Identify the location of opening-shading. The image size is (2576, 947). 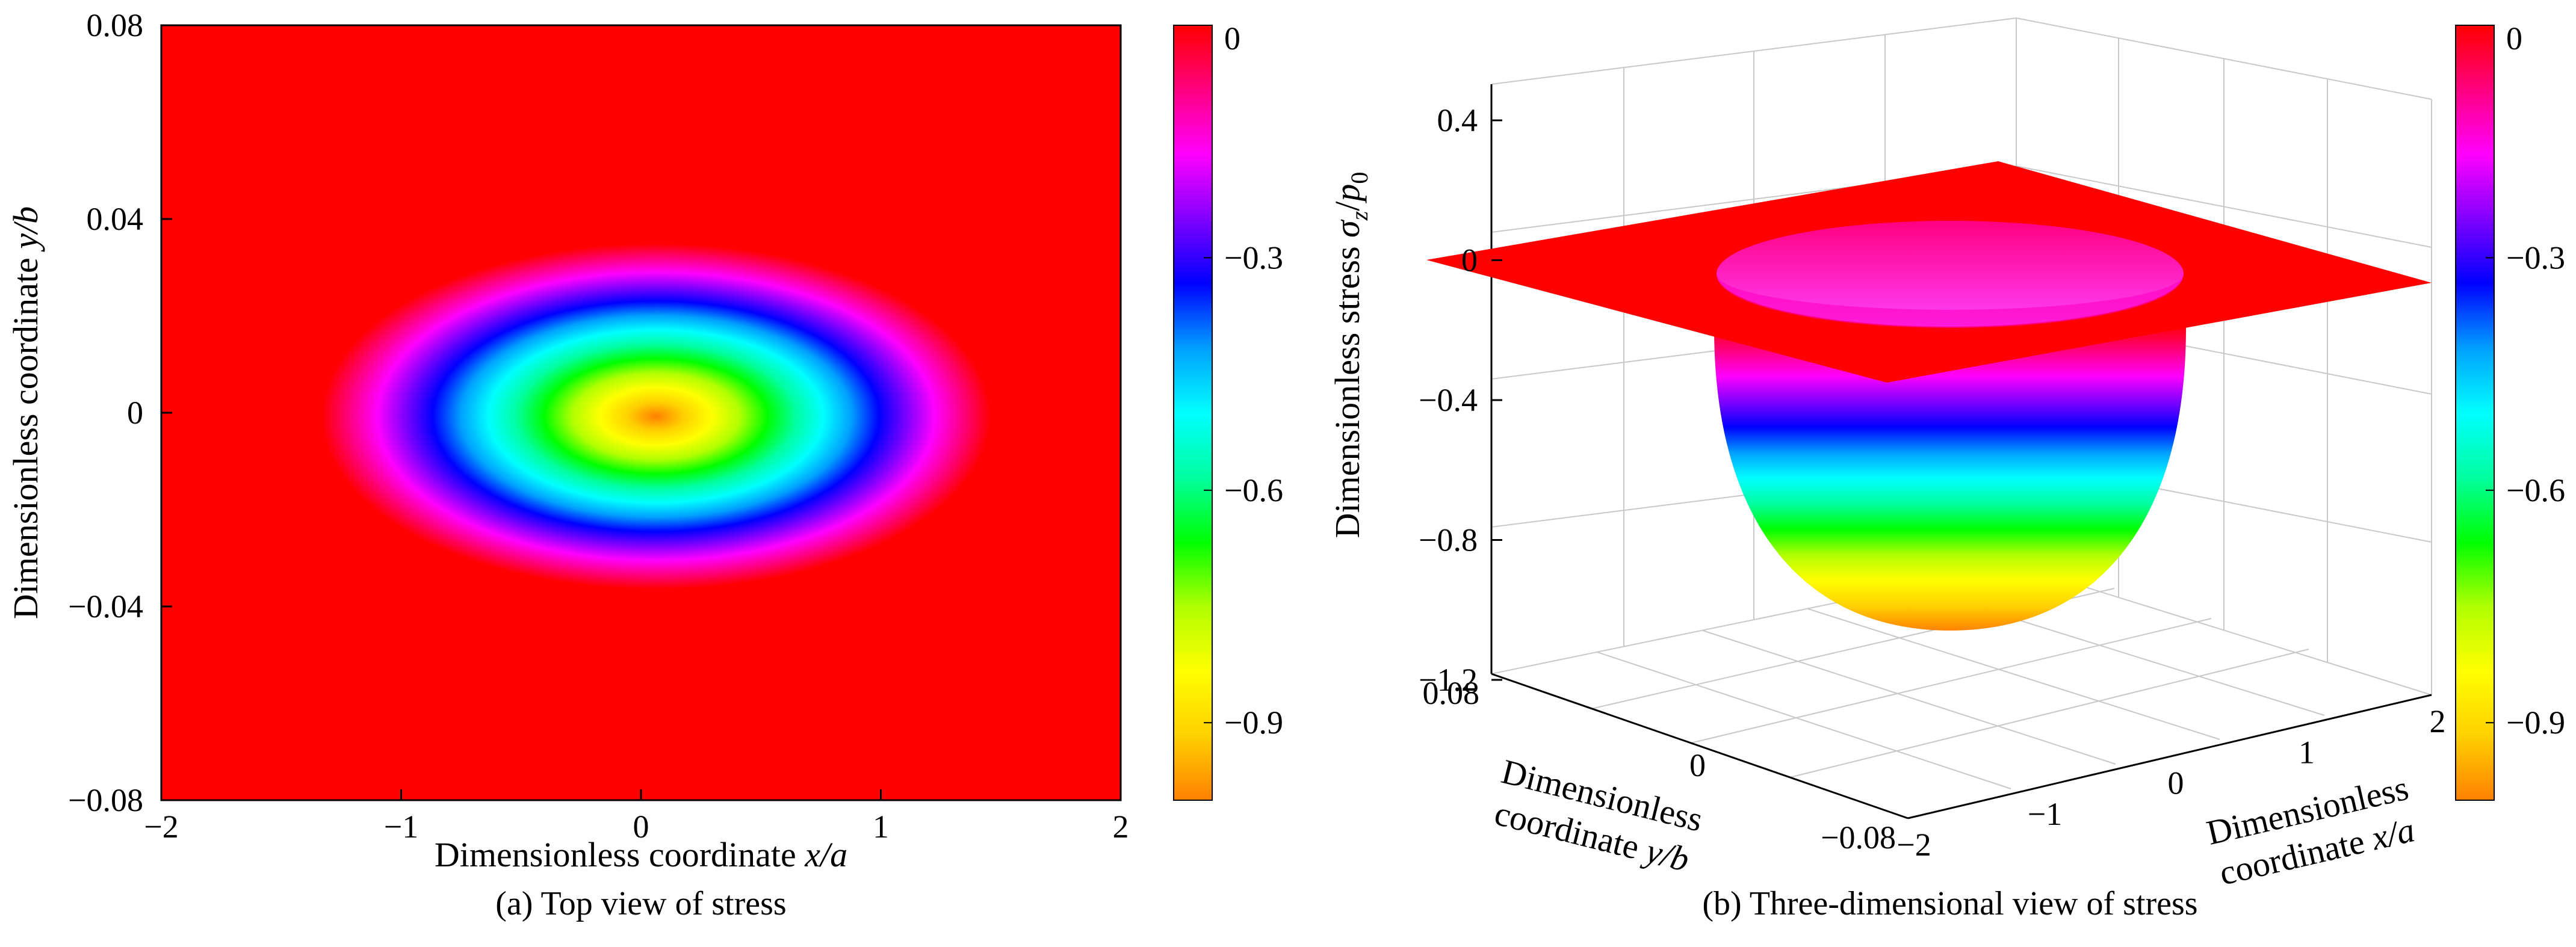
(1950, 301).